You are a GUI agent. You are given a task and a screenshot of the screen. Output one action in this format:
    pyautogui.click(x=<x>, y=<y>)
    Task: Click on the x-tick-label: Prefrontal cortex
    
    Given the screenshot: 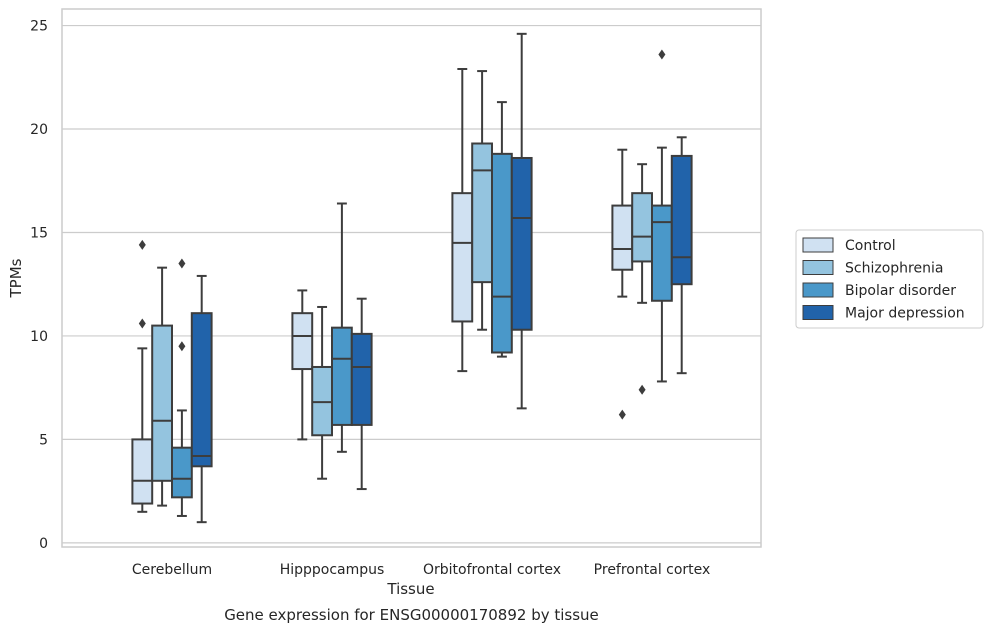 What is the action you would take?
    pyautogui.click(x=652, y=570)
    